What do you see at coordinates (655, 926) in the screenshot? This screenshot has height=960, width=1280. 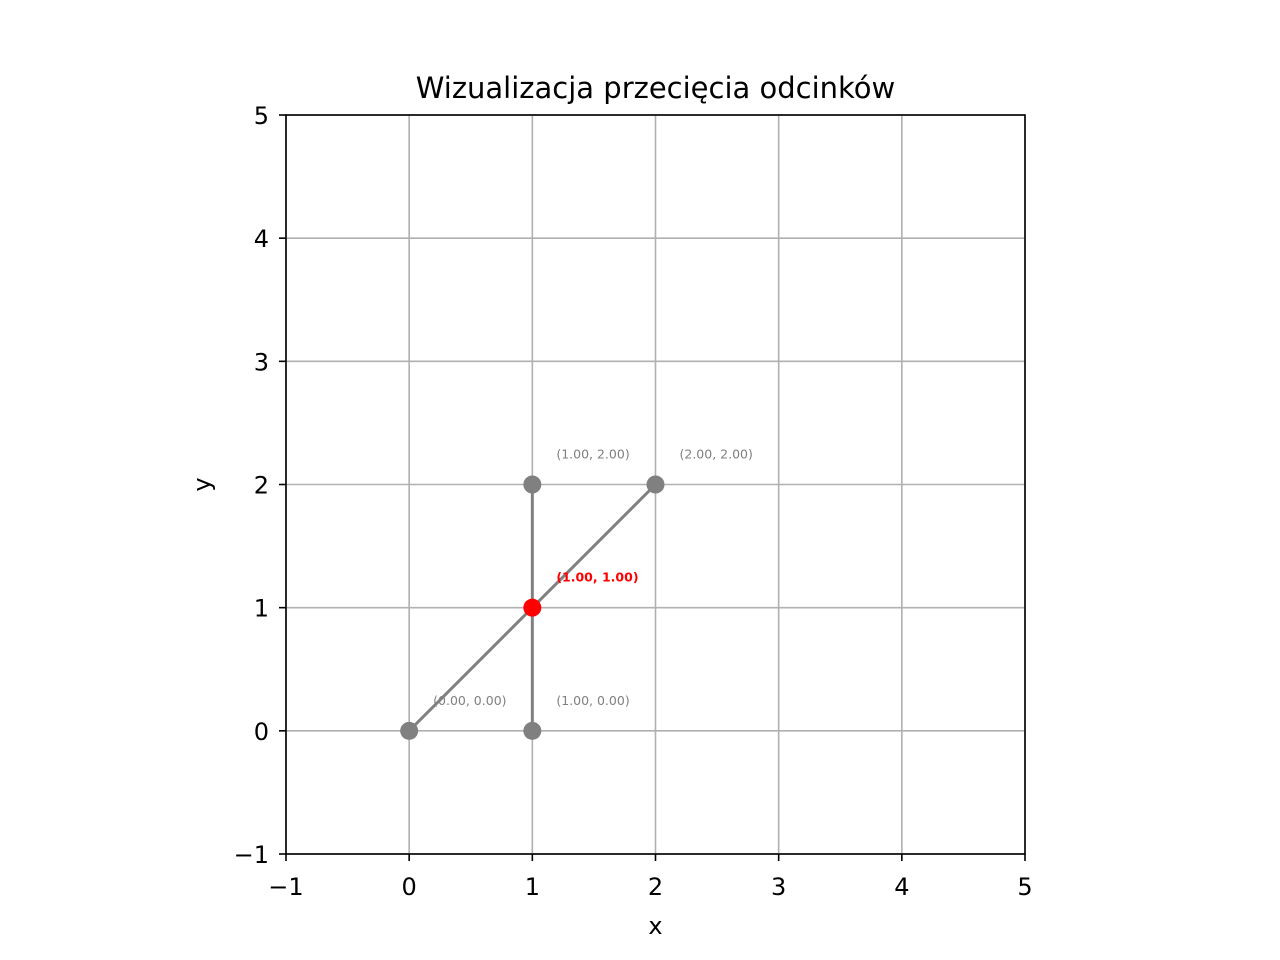 I see `x-axis-label: x` at bounding box center [655, 926].